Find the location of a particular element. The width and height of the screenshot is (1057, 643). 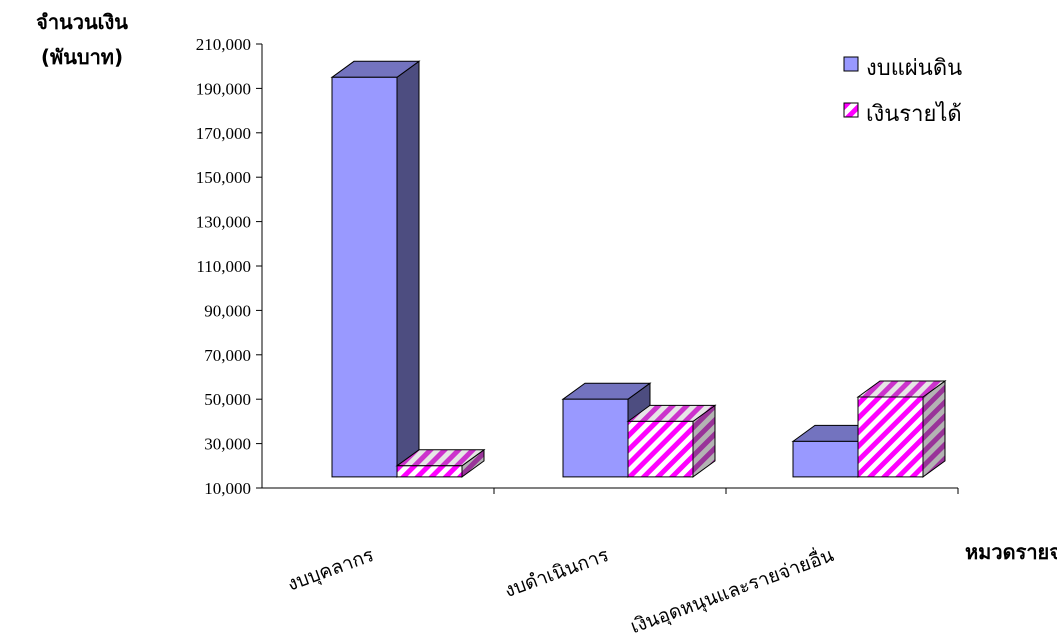

y-axis-title-line1: จำนวนเงิน is located at coordinates (82, 22).